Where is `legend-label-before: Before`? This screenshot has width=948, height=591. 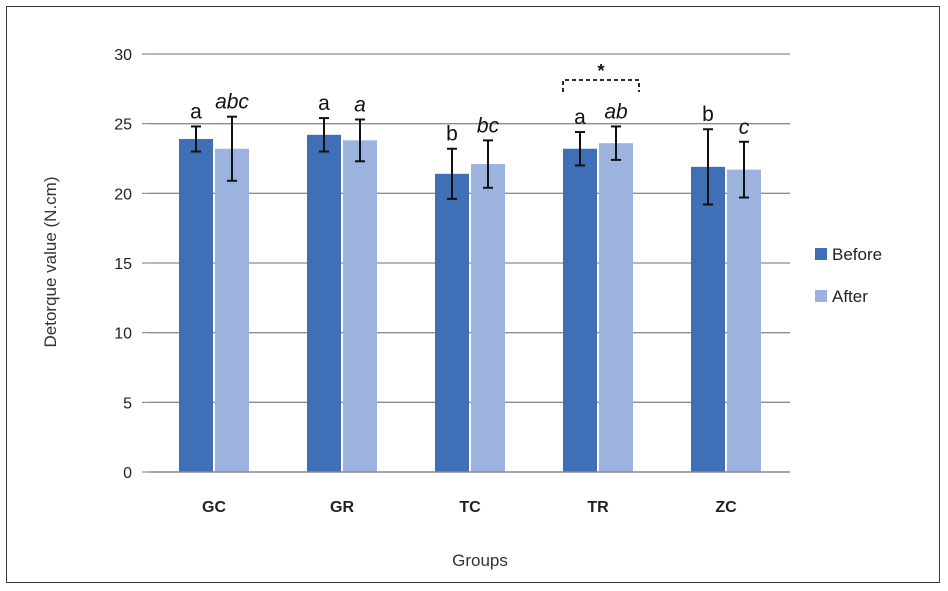
legend-label-before: Before is located at coordinates (857, 254).